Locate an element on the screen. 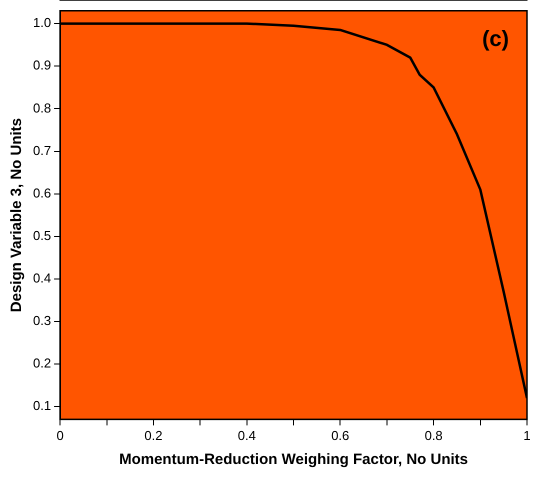 This screenshot has height=477, width=537. x-tick-label: 0 is located at coordinates (60, 435).